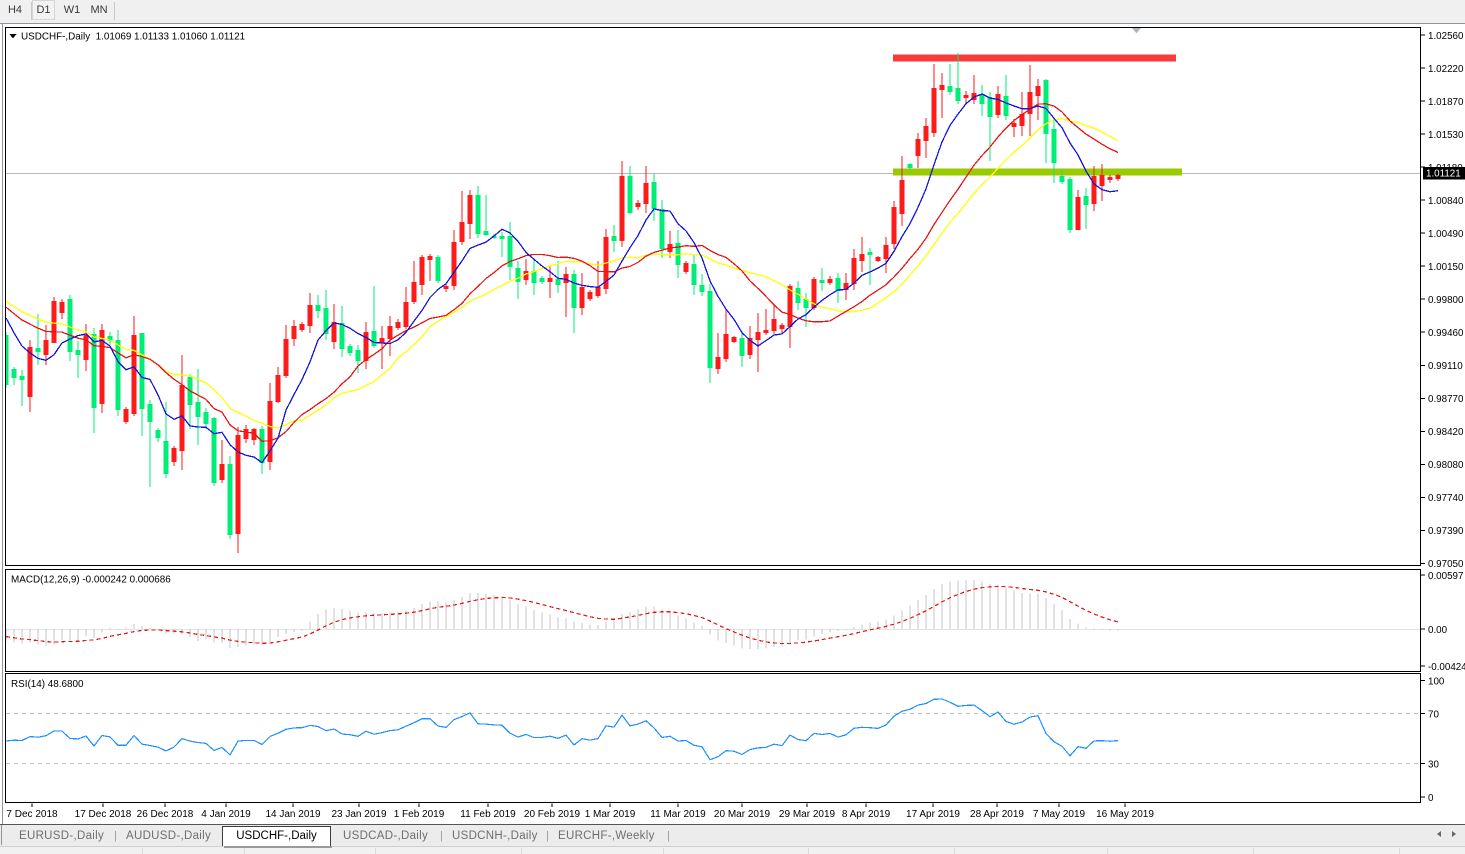 The width and height of the screenshot is (1465, 854). Describe the element at coordinates (292, 814) in the screenshot. I see `svg-text: 14 Jan 2019` at that location.